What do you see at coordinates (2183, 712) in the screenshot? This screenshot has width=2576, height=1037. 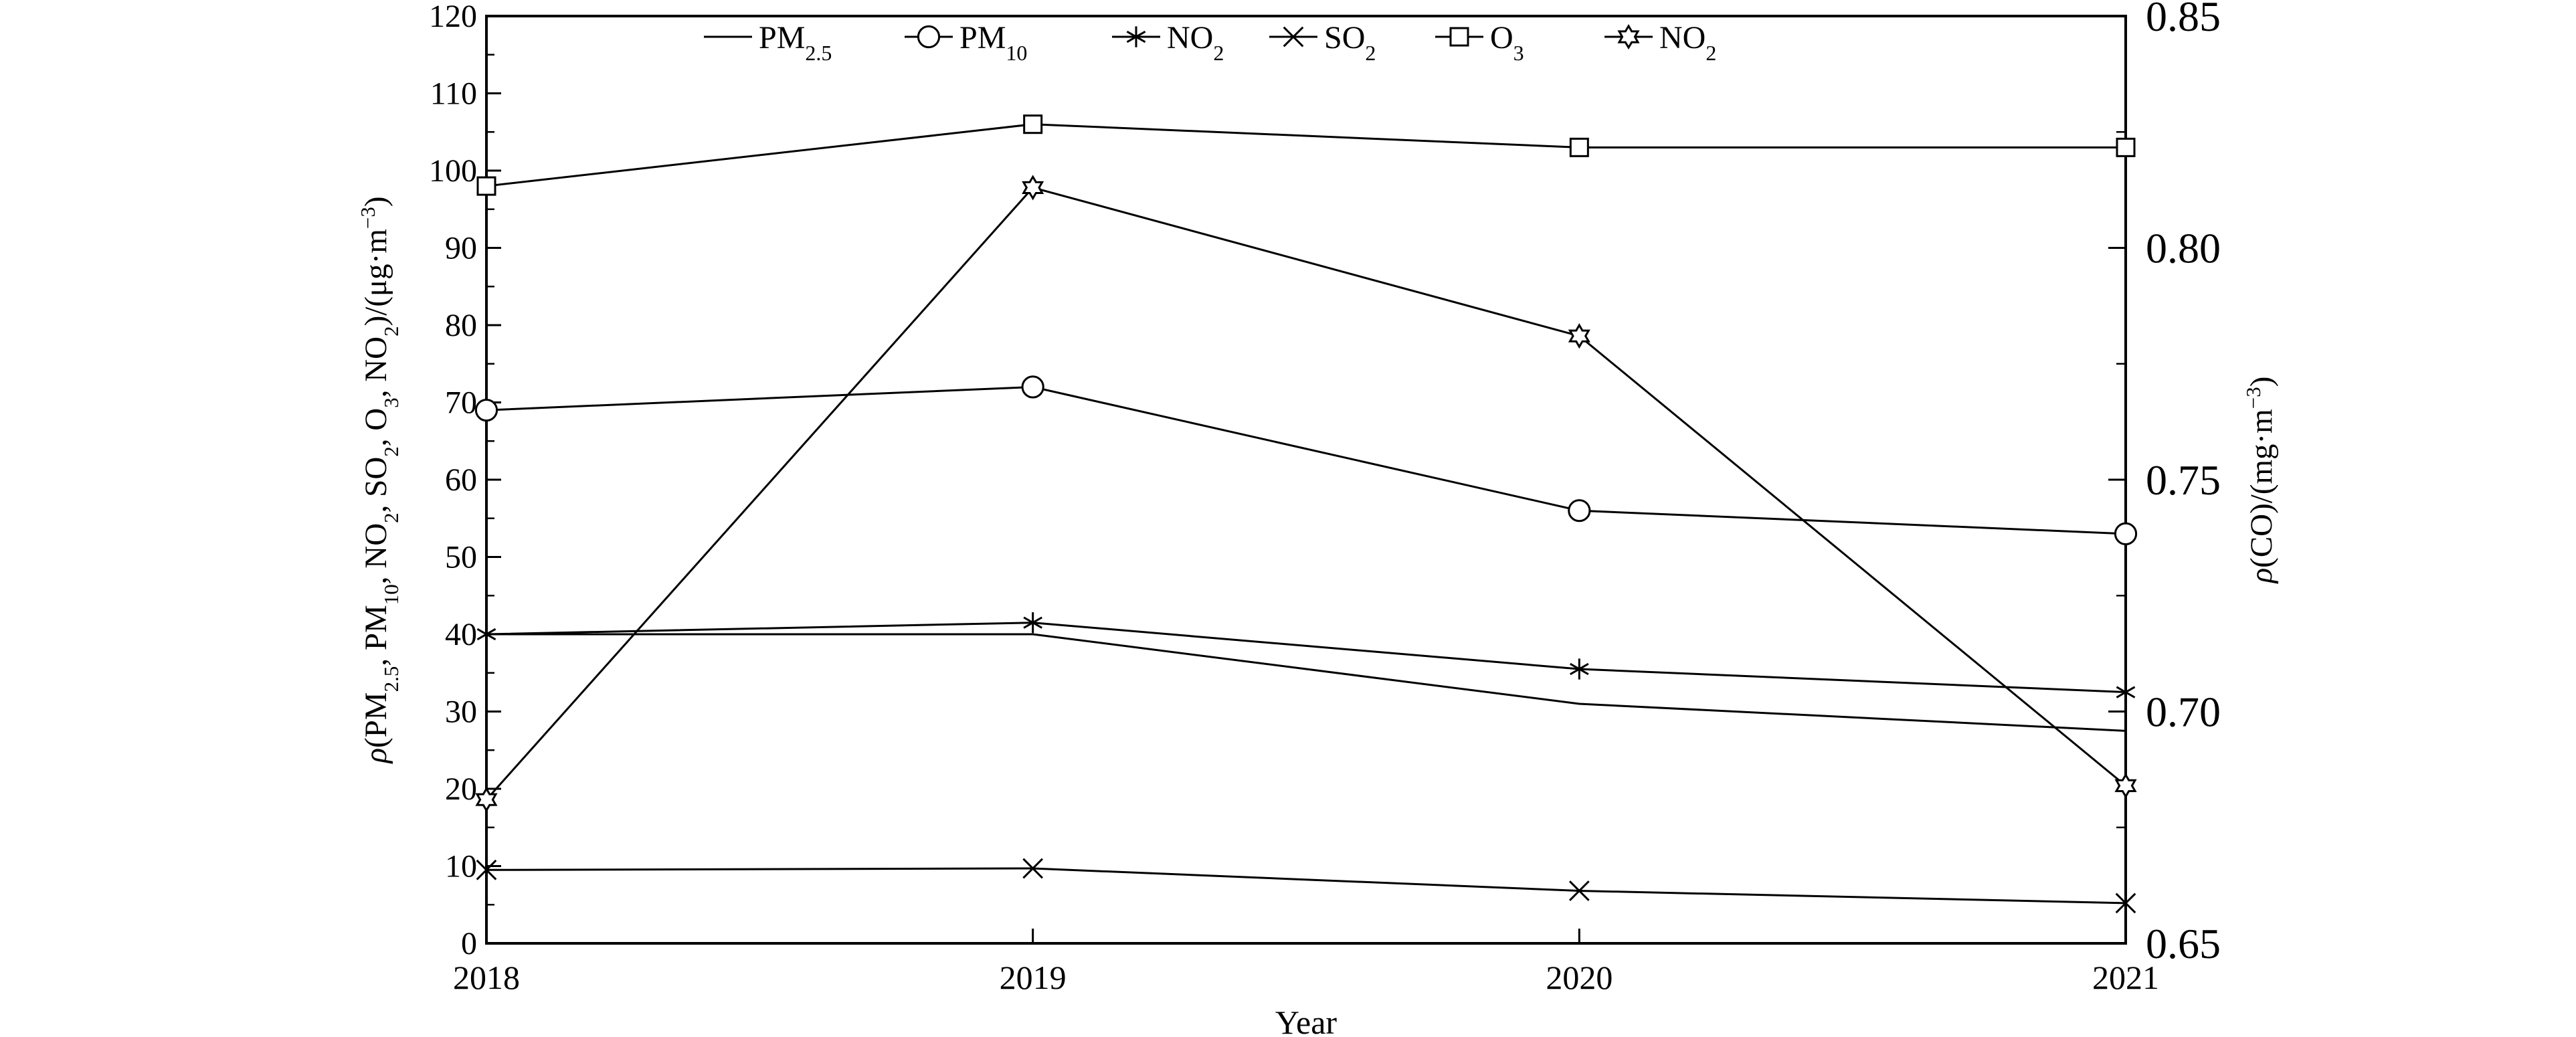 I see `y-right-tick-label: 0.70` at bounding box center [2183, 712].